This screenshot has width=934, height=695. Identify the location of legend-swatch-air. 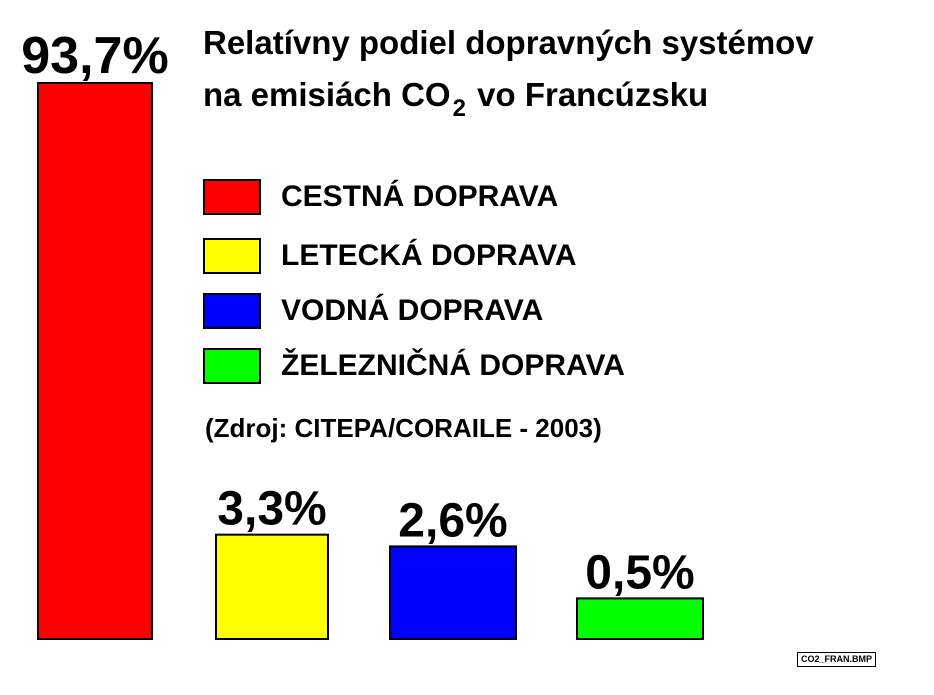
(232, 256).